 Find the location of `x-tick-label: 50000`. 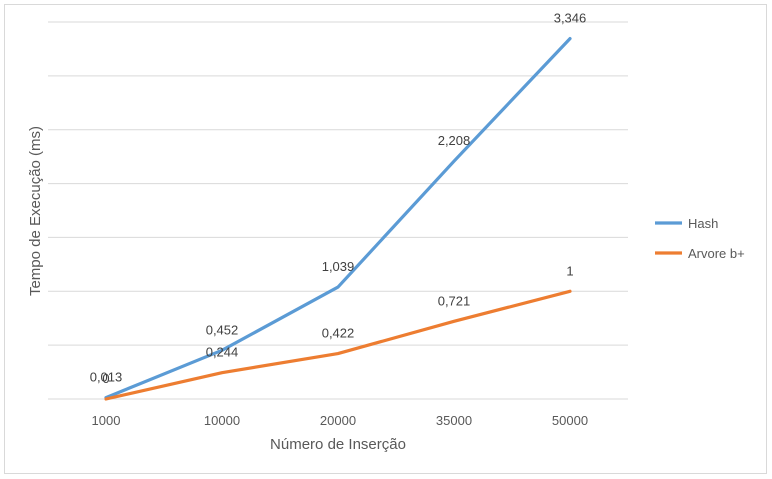

x-tick-label: 50000 is located at coordinates (570, 420).